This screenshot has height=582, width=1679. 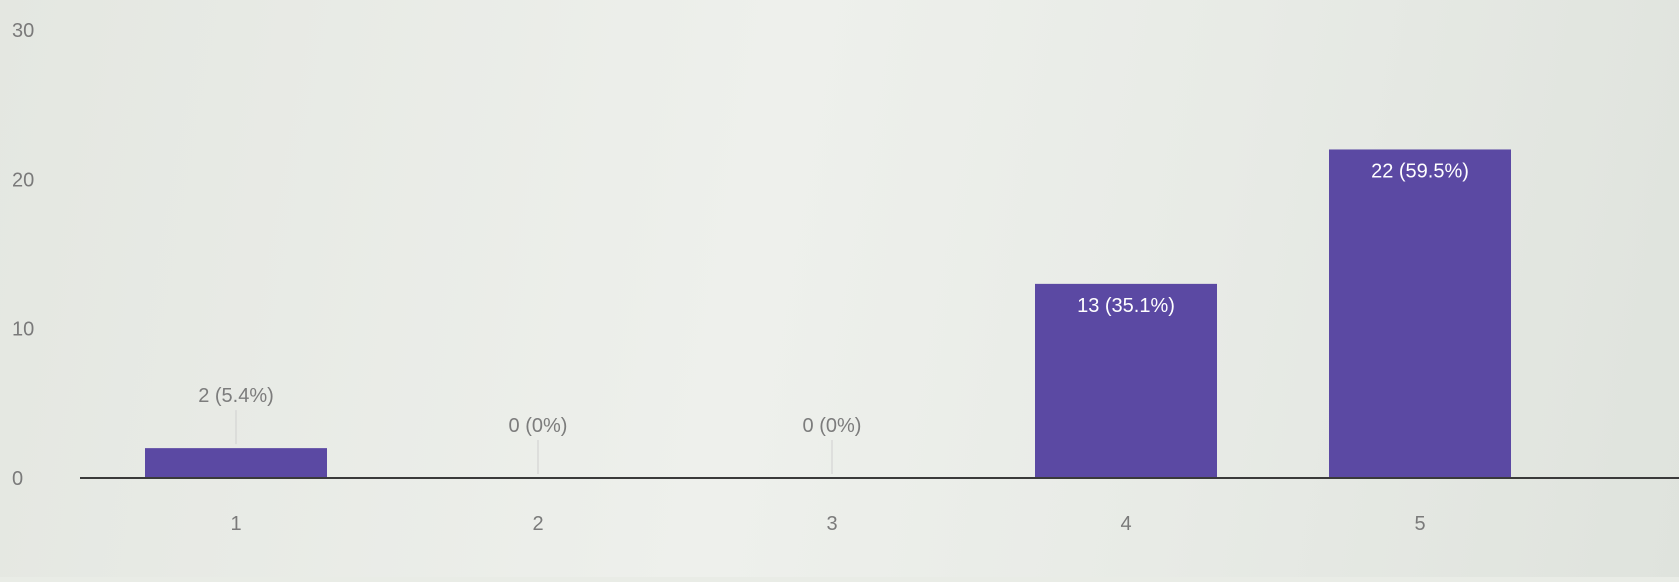 What do you see at coordinates (236, 396) in the screenshot?
I see `bar-data-label: 2 (5.4%)` at bounding box center [236, 396].